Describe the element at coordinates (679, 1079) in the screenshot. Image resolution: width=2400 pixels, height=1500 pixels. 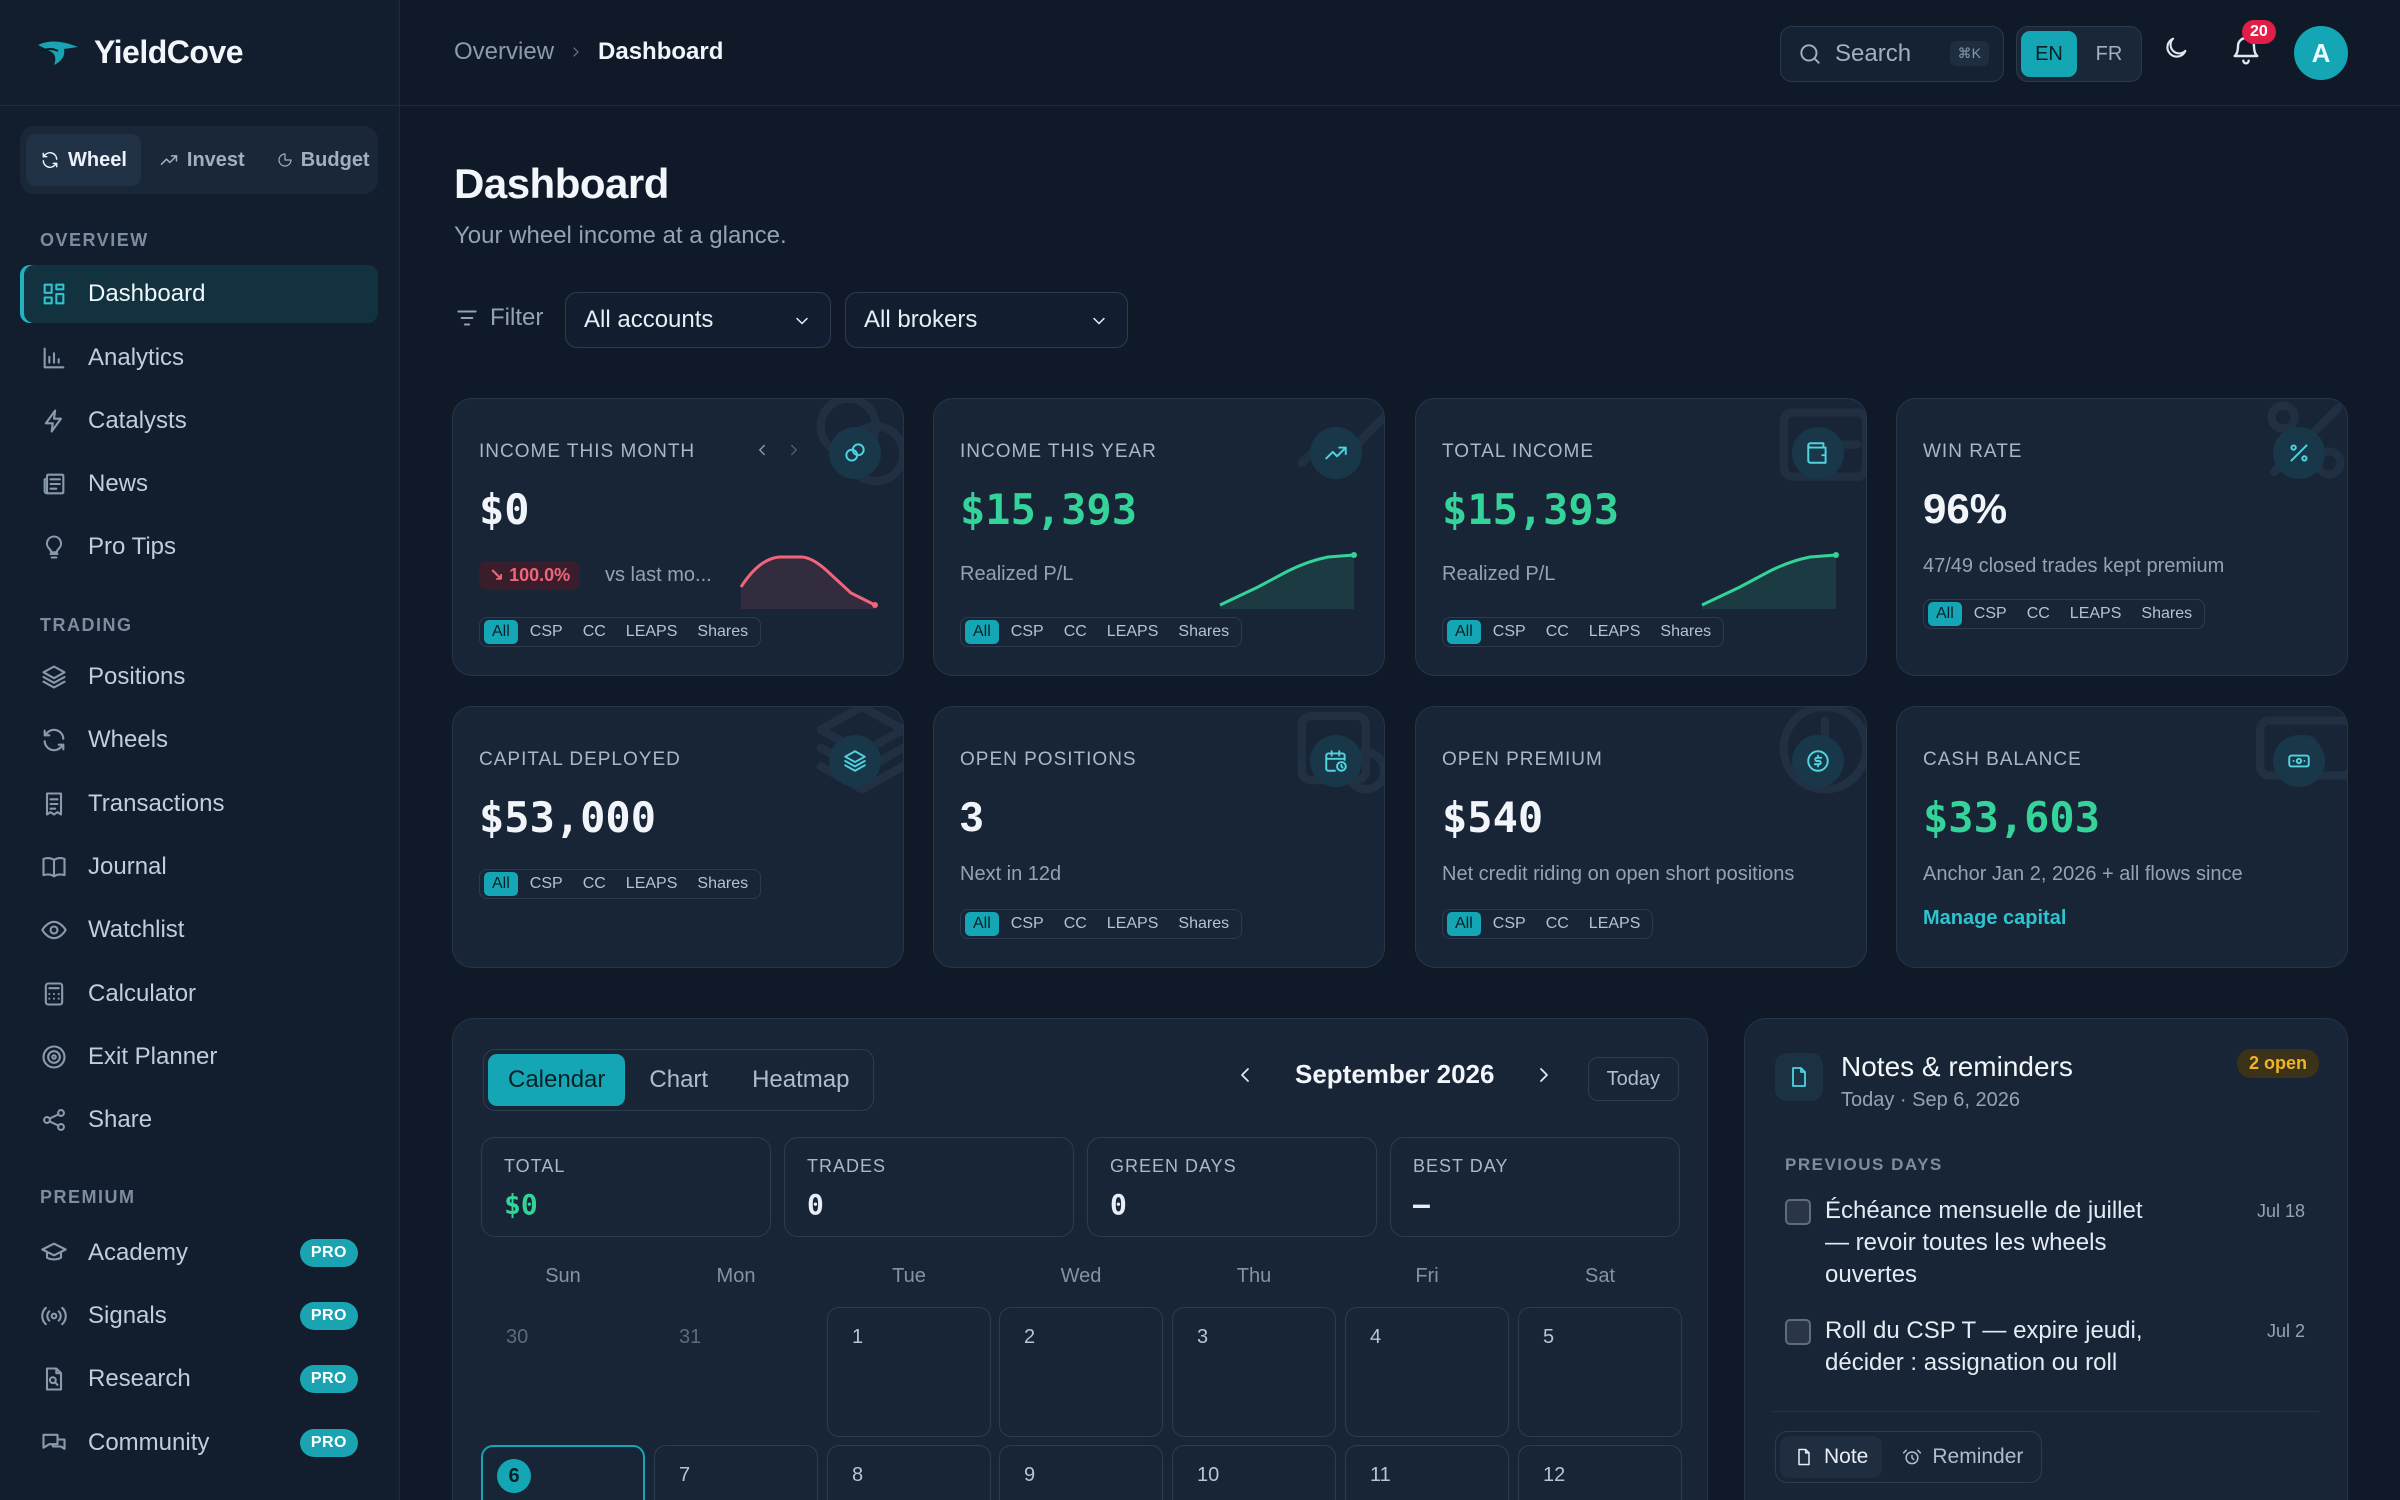
I see `tab-chart: Chart` at that location.